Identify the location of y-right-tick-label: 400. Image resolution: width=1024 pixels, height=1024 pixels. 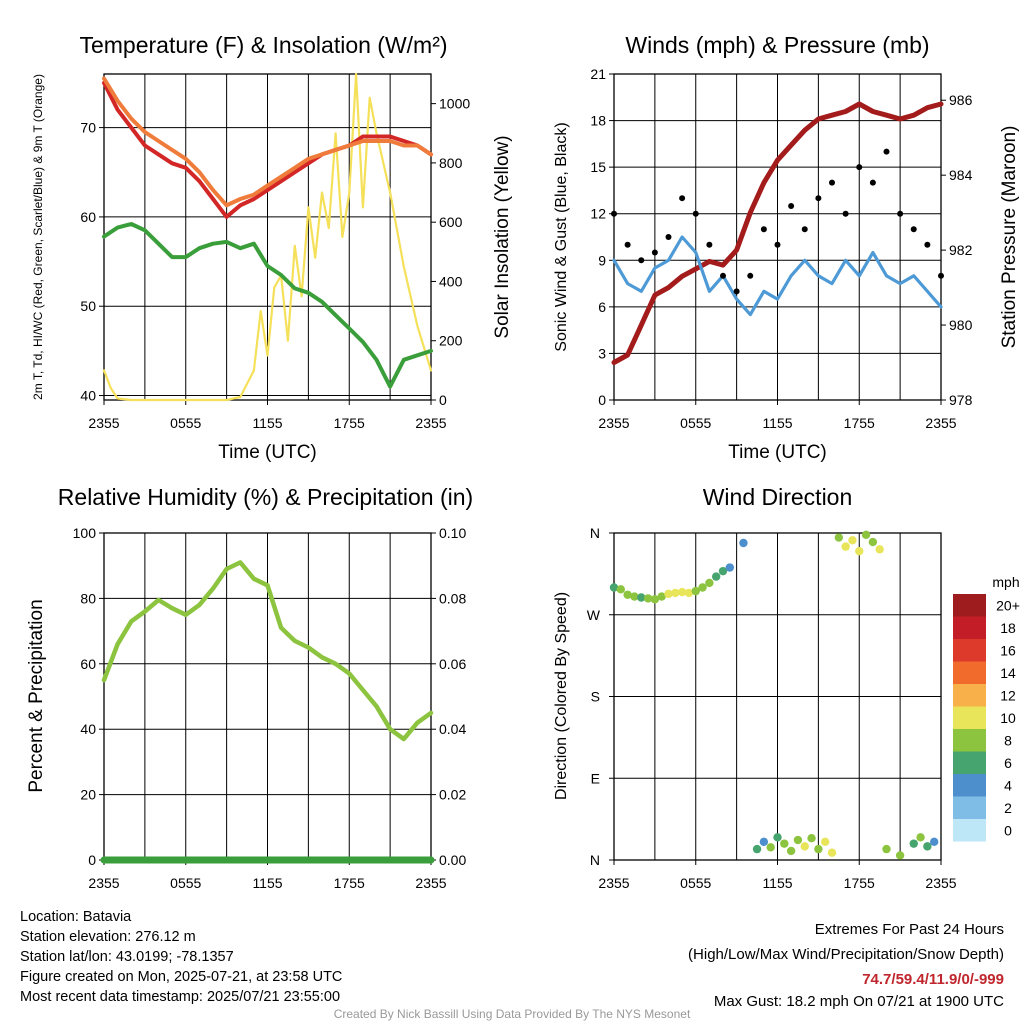
(451, 281).